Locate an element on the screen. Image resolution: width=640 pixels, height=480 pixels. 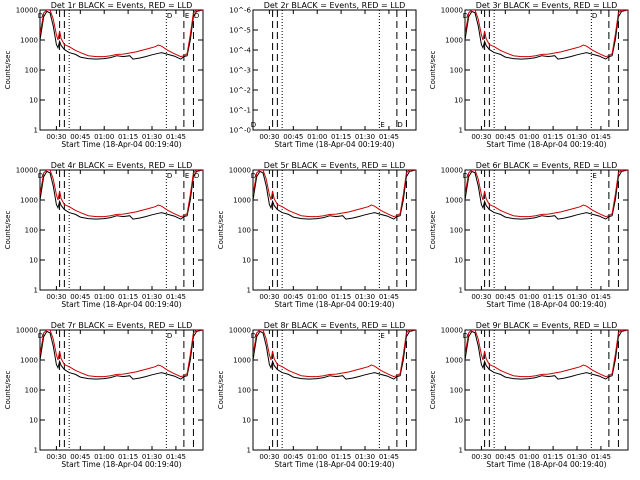
y-tick-label: 10^-0 is located at coordinates (240, 131).